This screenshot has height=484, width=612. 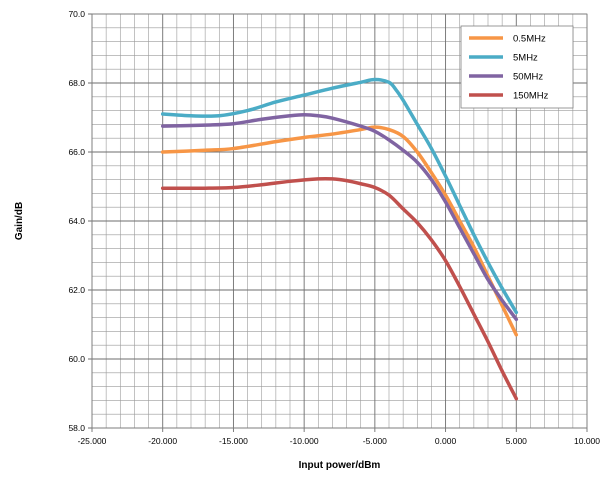 What do you see at coordinates (76, 83) in the screenshot?
I see `y-tick-label: 68.0` at bounding box center [76, 83].